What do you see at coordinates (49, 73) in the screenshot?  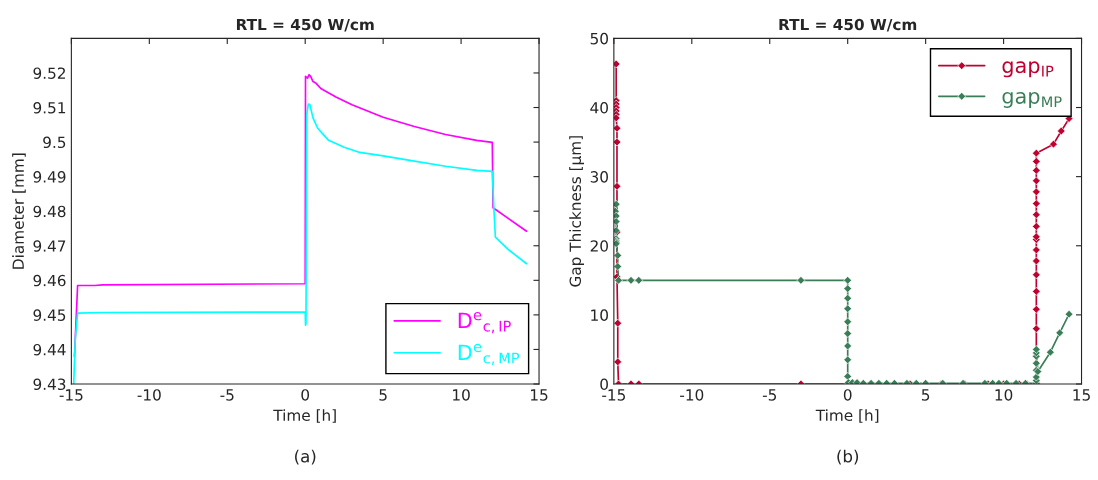 I see `y-tick-label: 9.52` at bounding box center [49, 73].